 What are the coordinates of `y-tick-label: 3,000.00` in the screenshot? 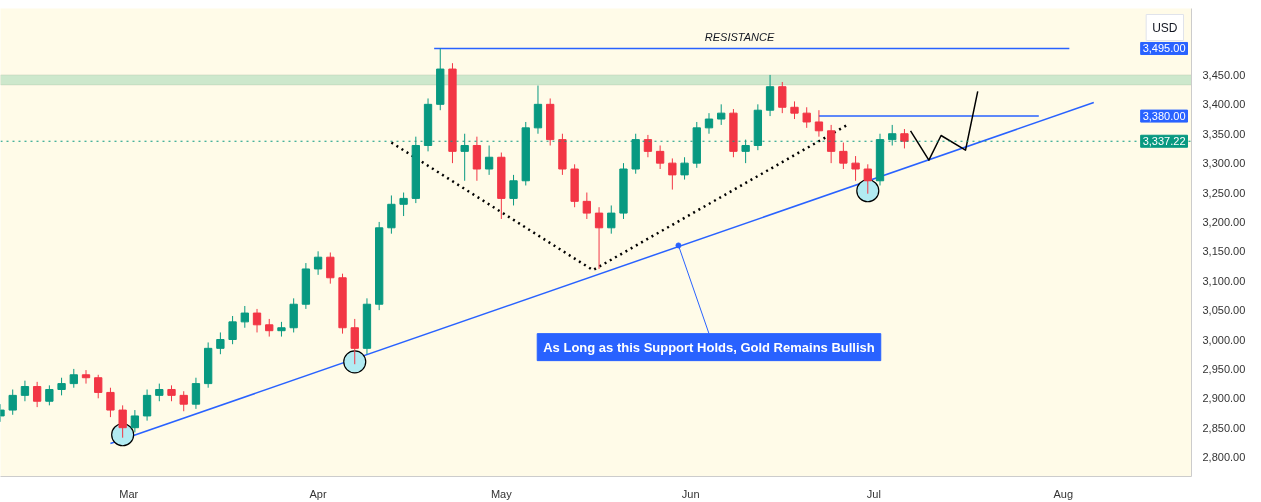 It's located at (1224, 339).